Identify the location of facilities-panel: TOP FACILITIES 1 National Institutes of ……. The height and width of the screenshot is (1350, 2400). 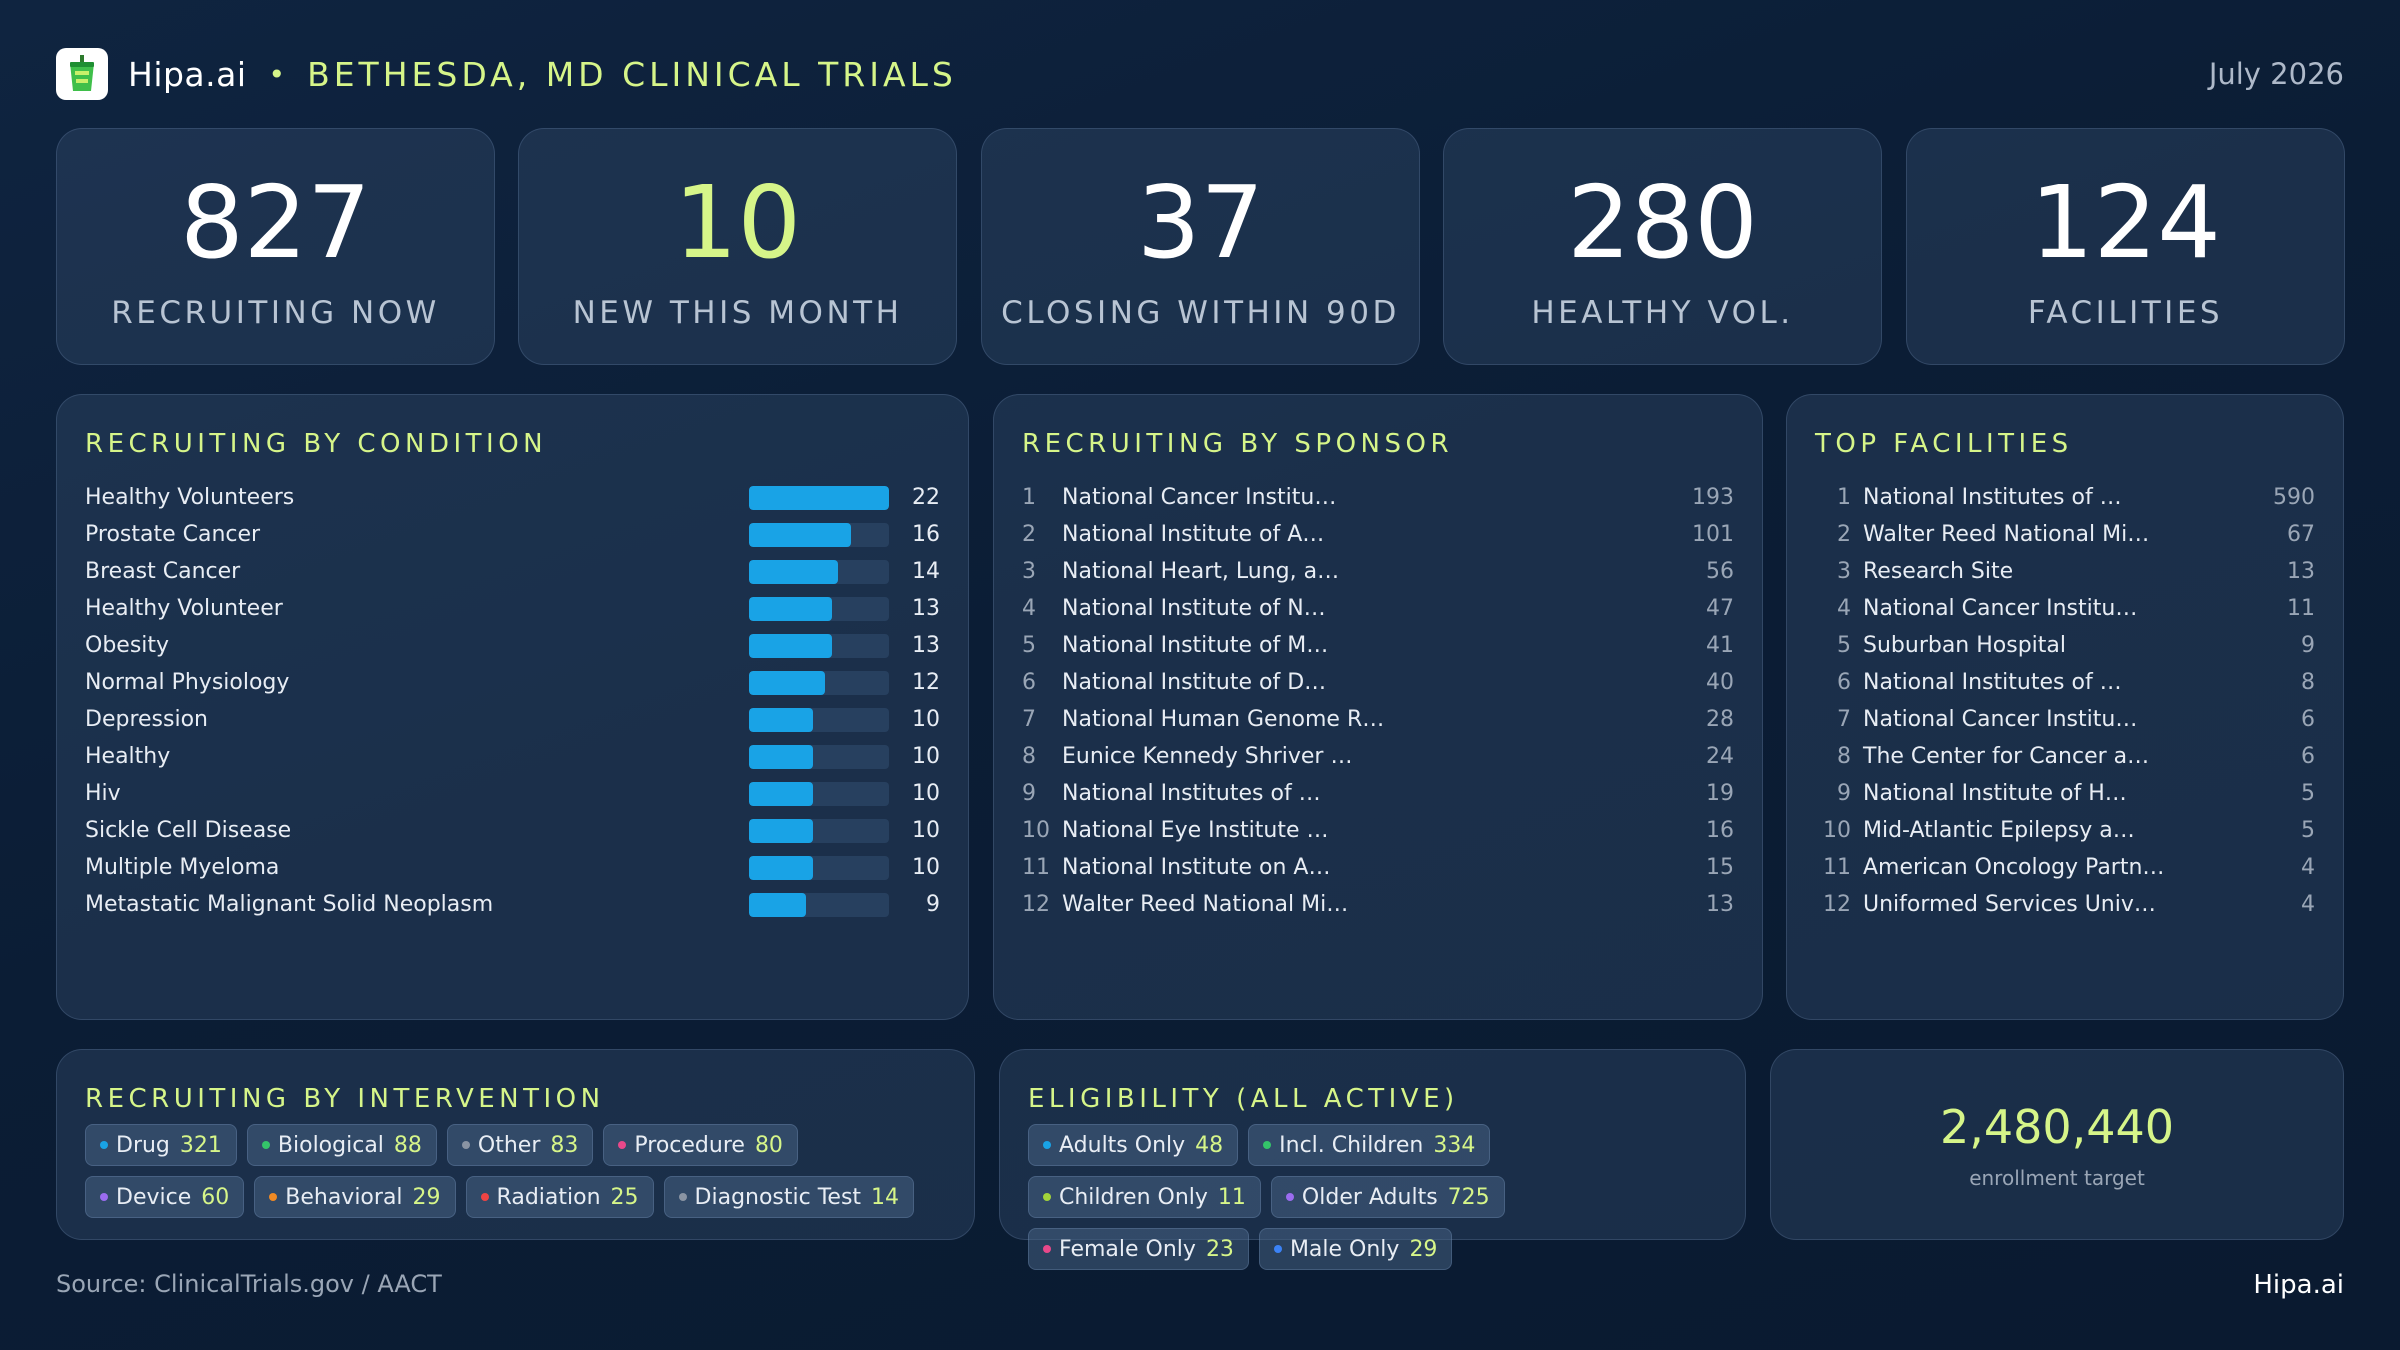
(2065, 707).